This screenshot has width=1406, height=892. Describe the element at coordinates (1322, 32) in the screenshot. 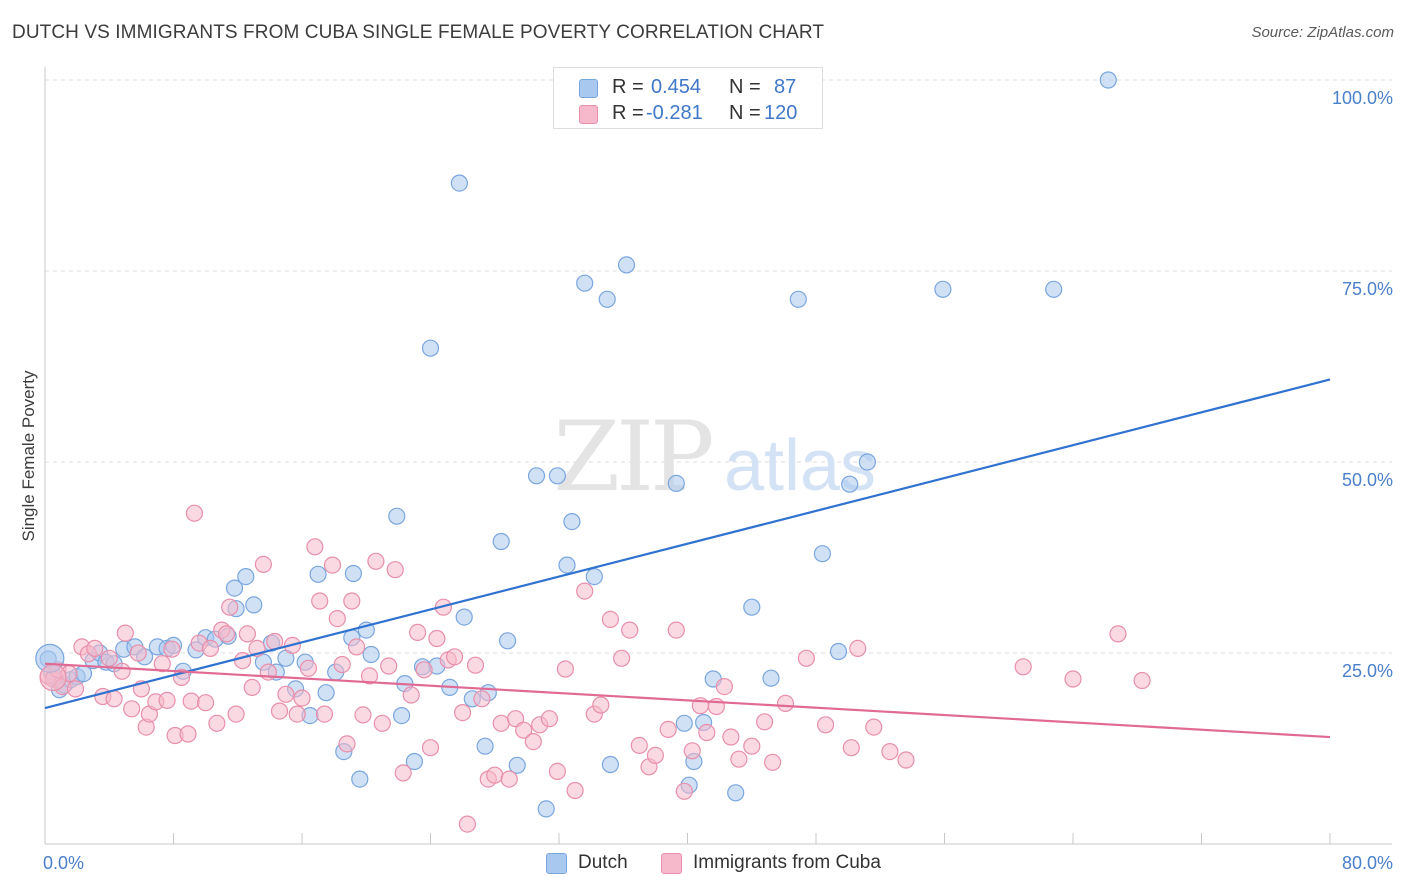

I see `chart-source: Source: ZipAtlas.com` at that location.